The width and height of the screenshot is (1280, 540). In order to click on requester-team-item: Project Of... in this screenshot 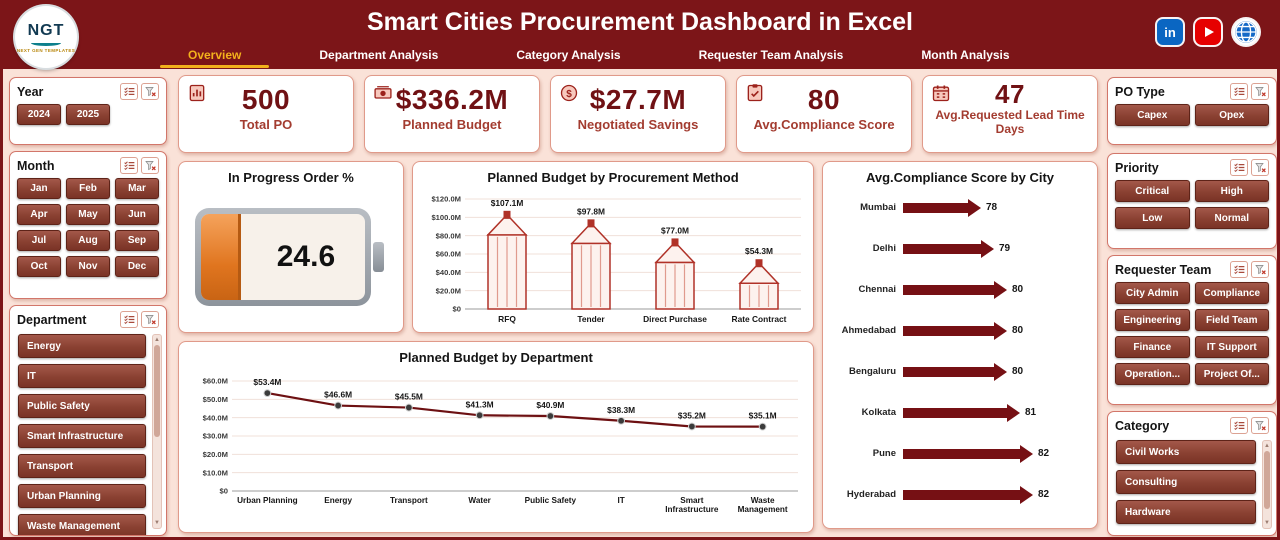, I will do `click(1231, 374)`.